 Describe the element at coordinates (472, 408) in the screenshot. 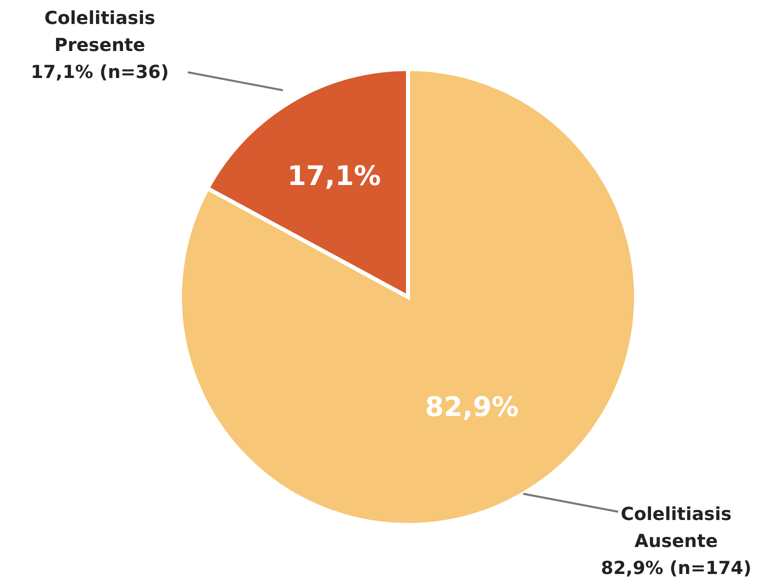

I see `data-label: 82,9%` at that location.